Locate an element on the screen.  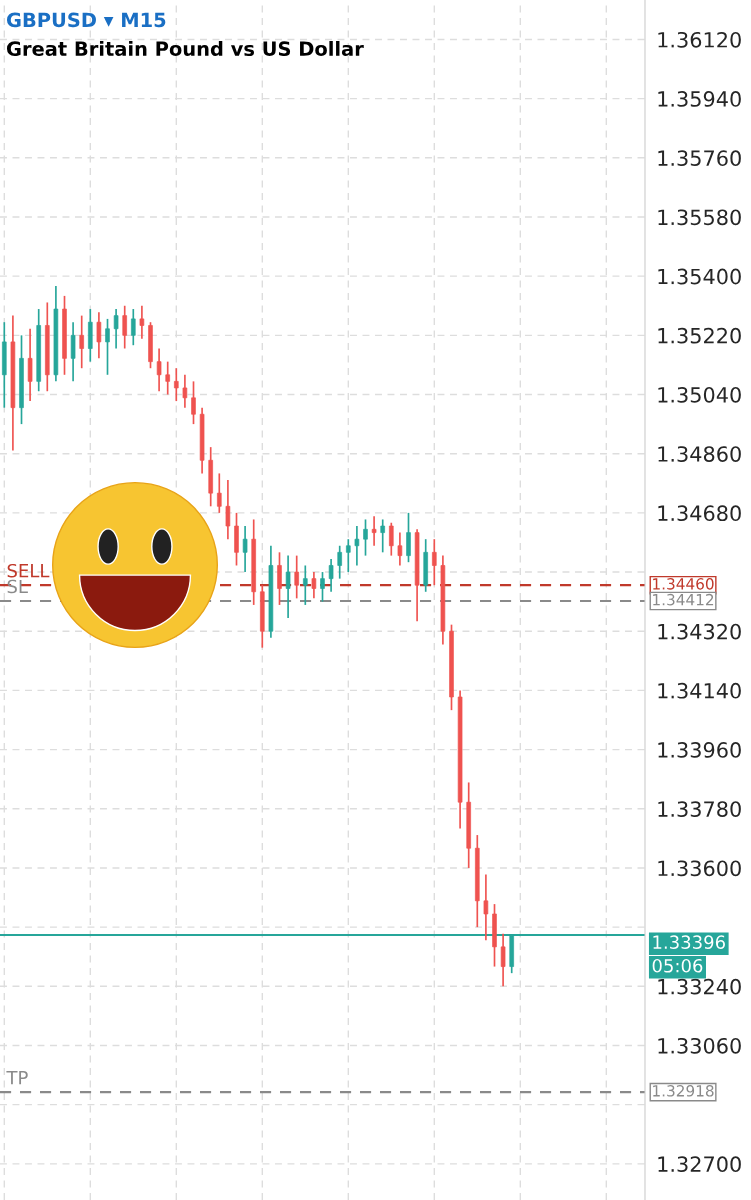
y-tick-label: 1.33960 is located at coordinates (699, 750).